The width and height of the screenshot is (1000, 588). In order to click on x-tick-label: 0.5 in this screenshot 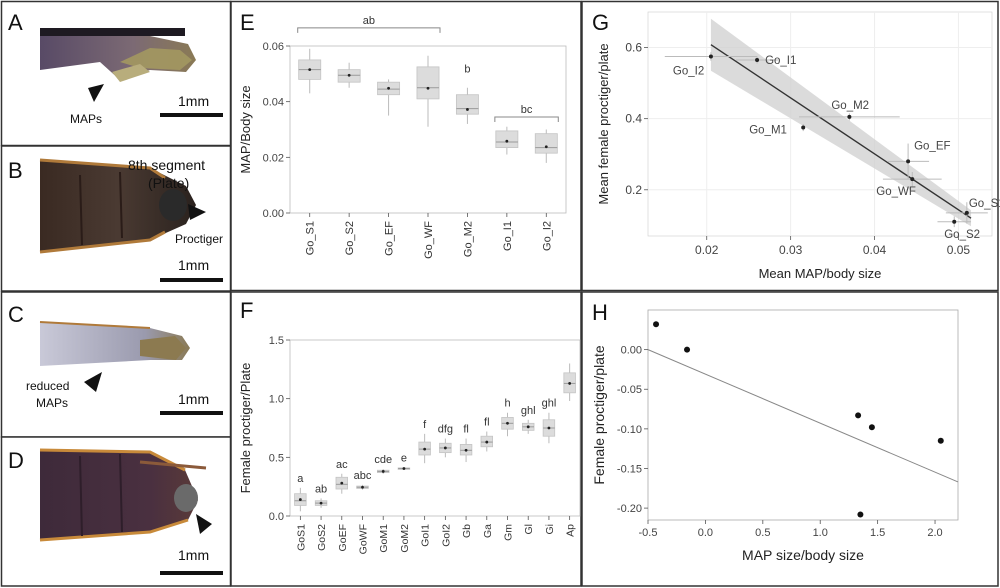, I will do `click(762, 533)`.